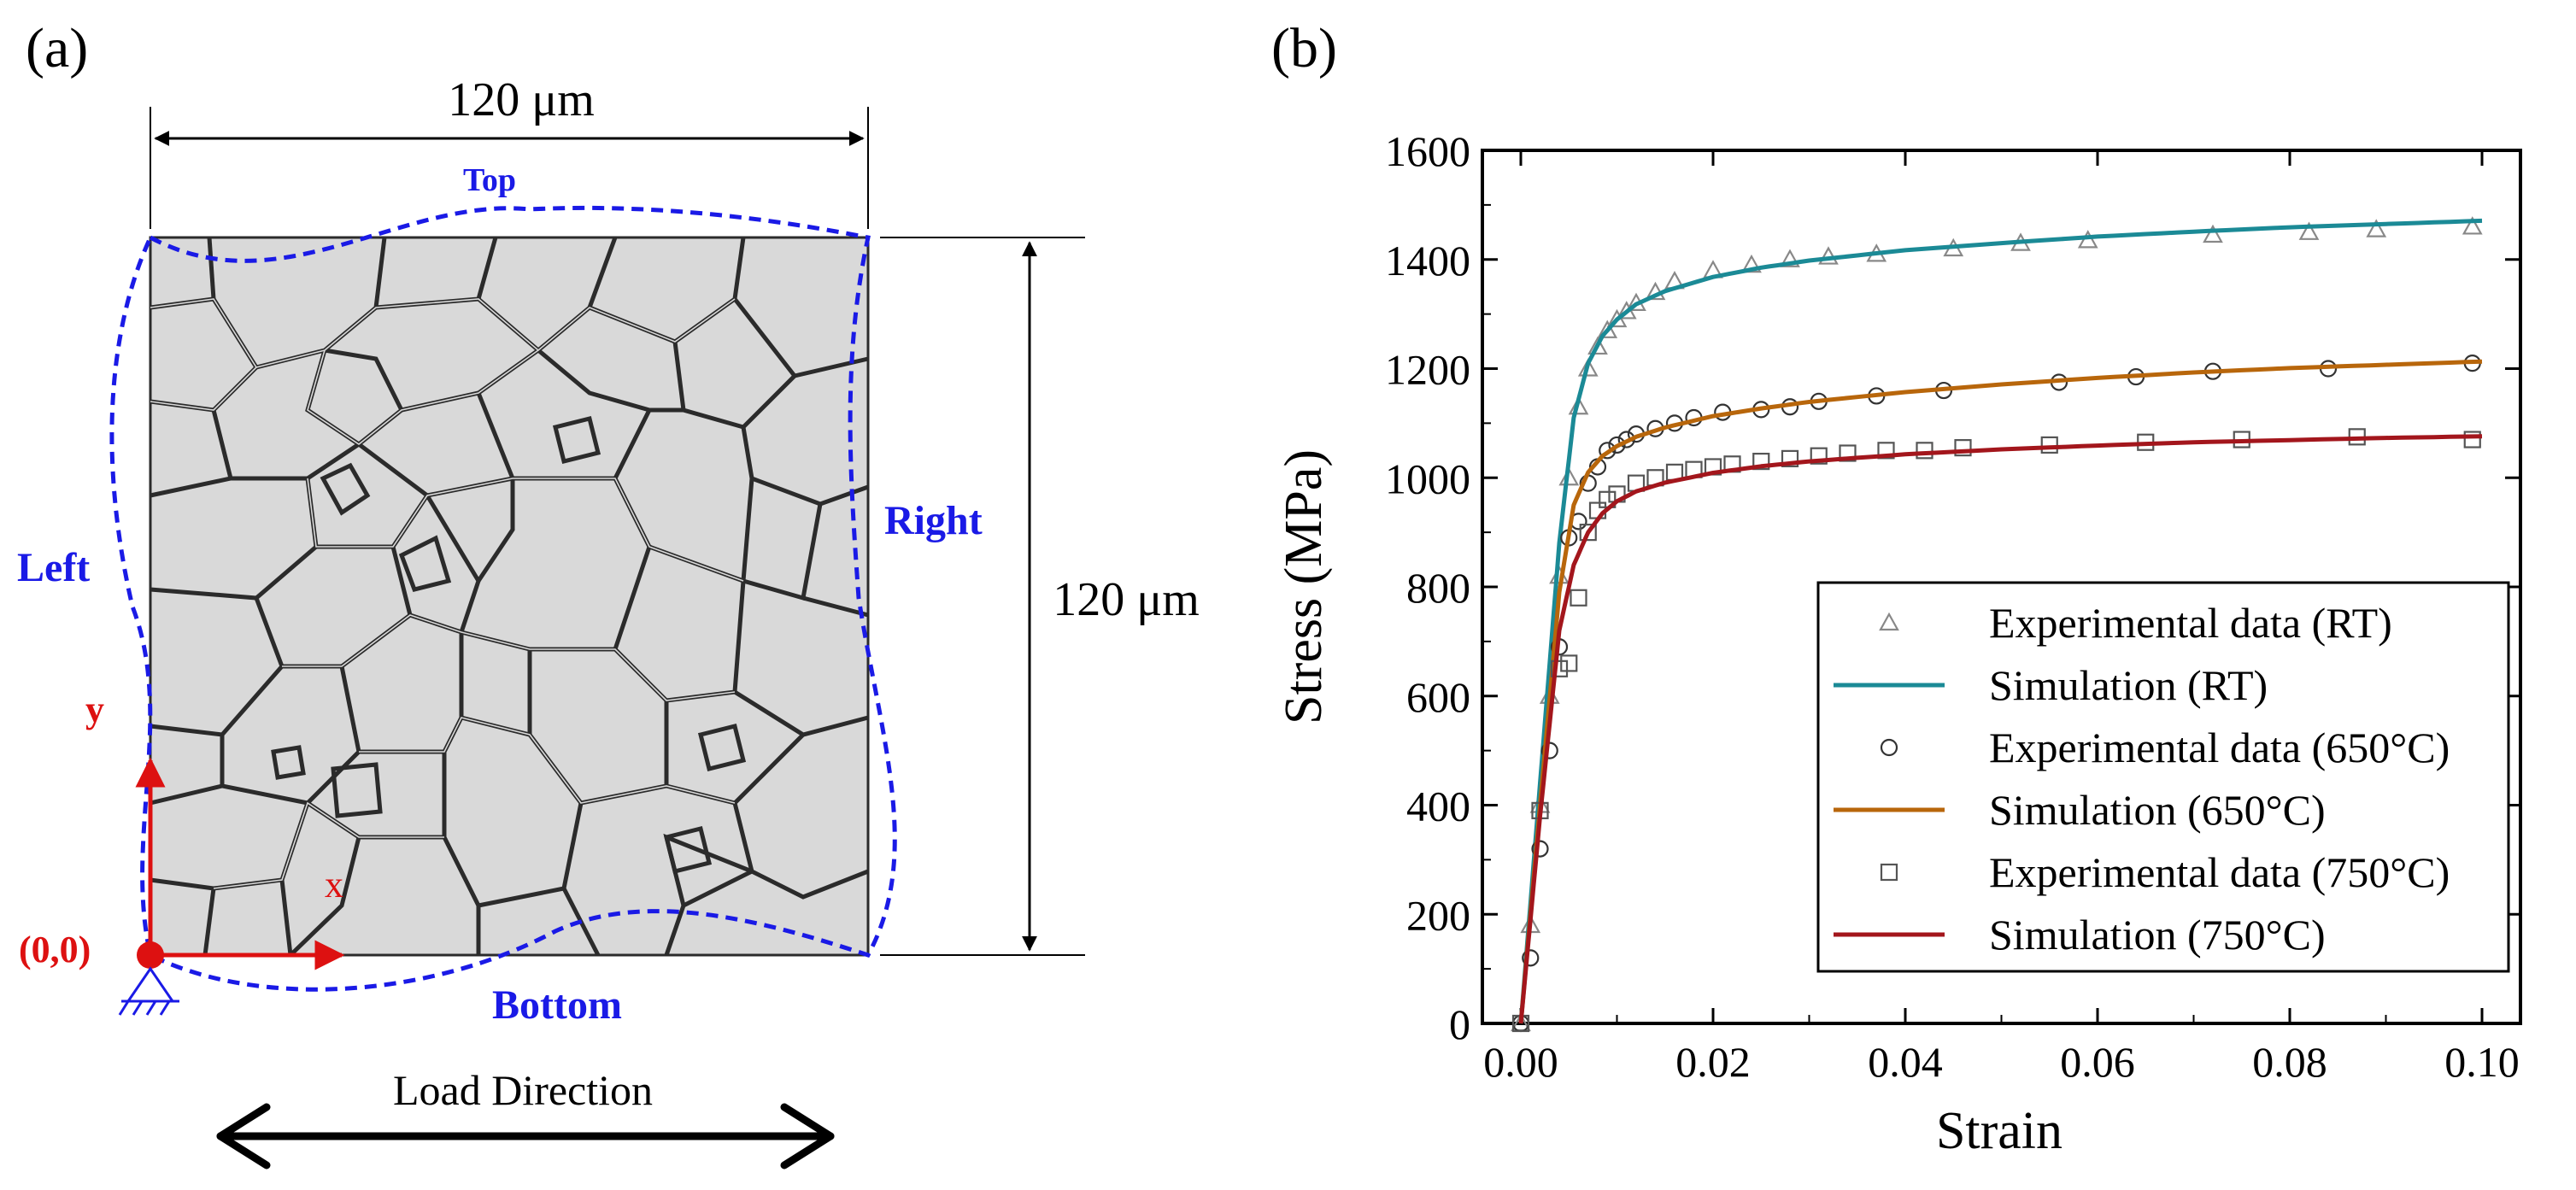  Describe the element at coordinates (1126, 599) in the screenshot. I see `height-dimension-label: 120 μm` at that location.